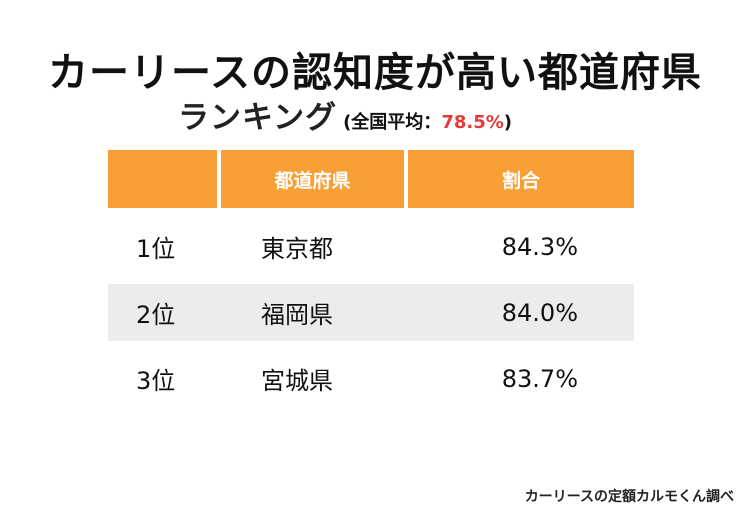  I want to click on prefecture-cell: 東京都, so click(297, 249).